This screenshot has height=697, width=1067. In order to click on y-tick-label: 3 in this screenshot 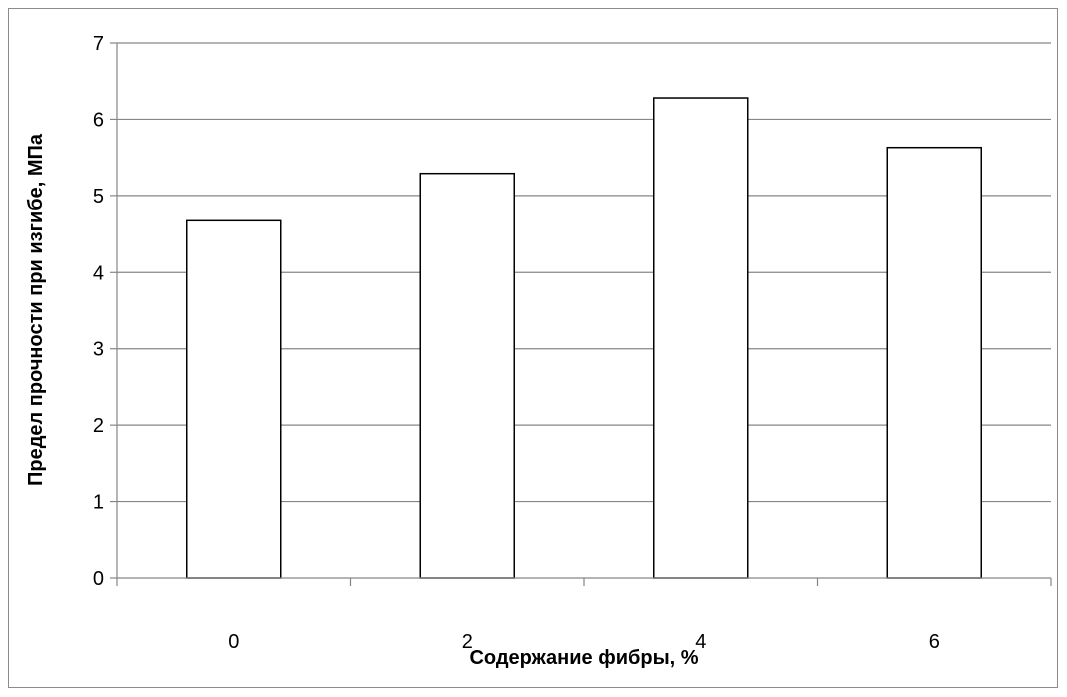, I will do `click(98, 350)`.